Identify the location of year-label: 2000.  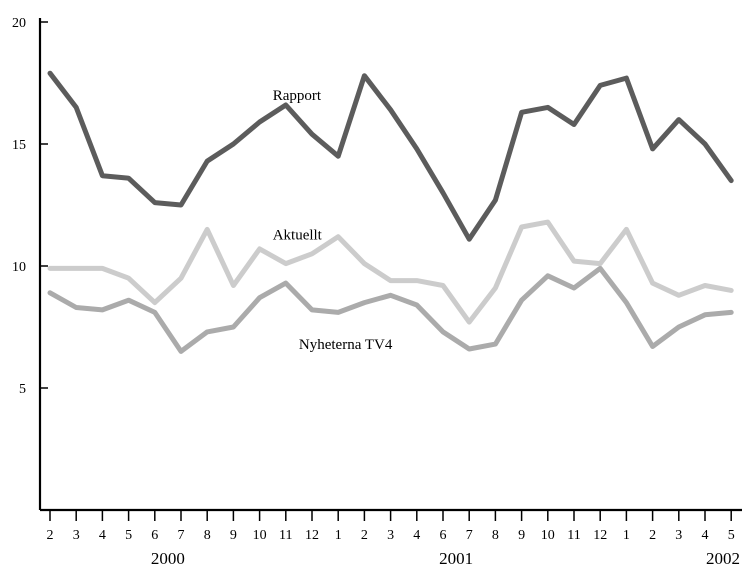
(168, 558).